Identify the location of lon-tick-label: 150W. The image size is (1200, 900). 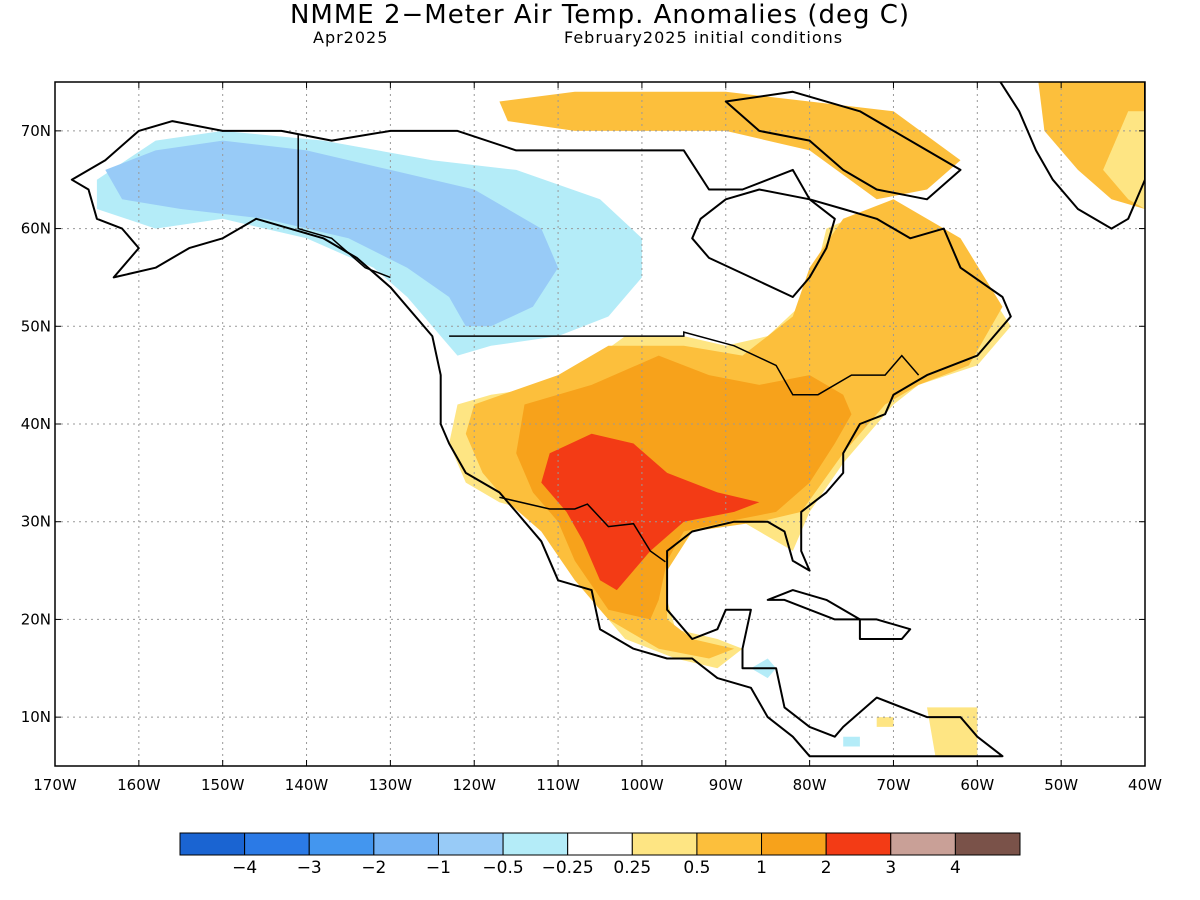
(223, 785).